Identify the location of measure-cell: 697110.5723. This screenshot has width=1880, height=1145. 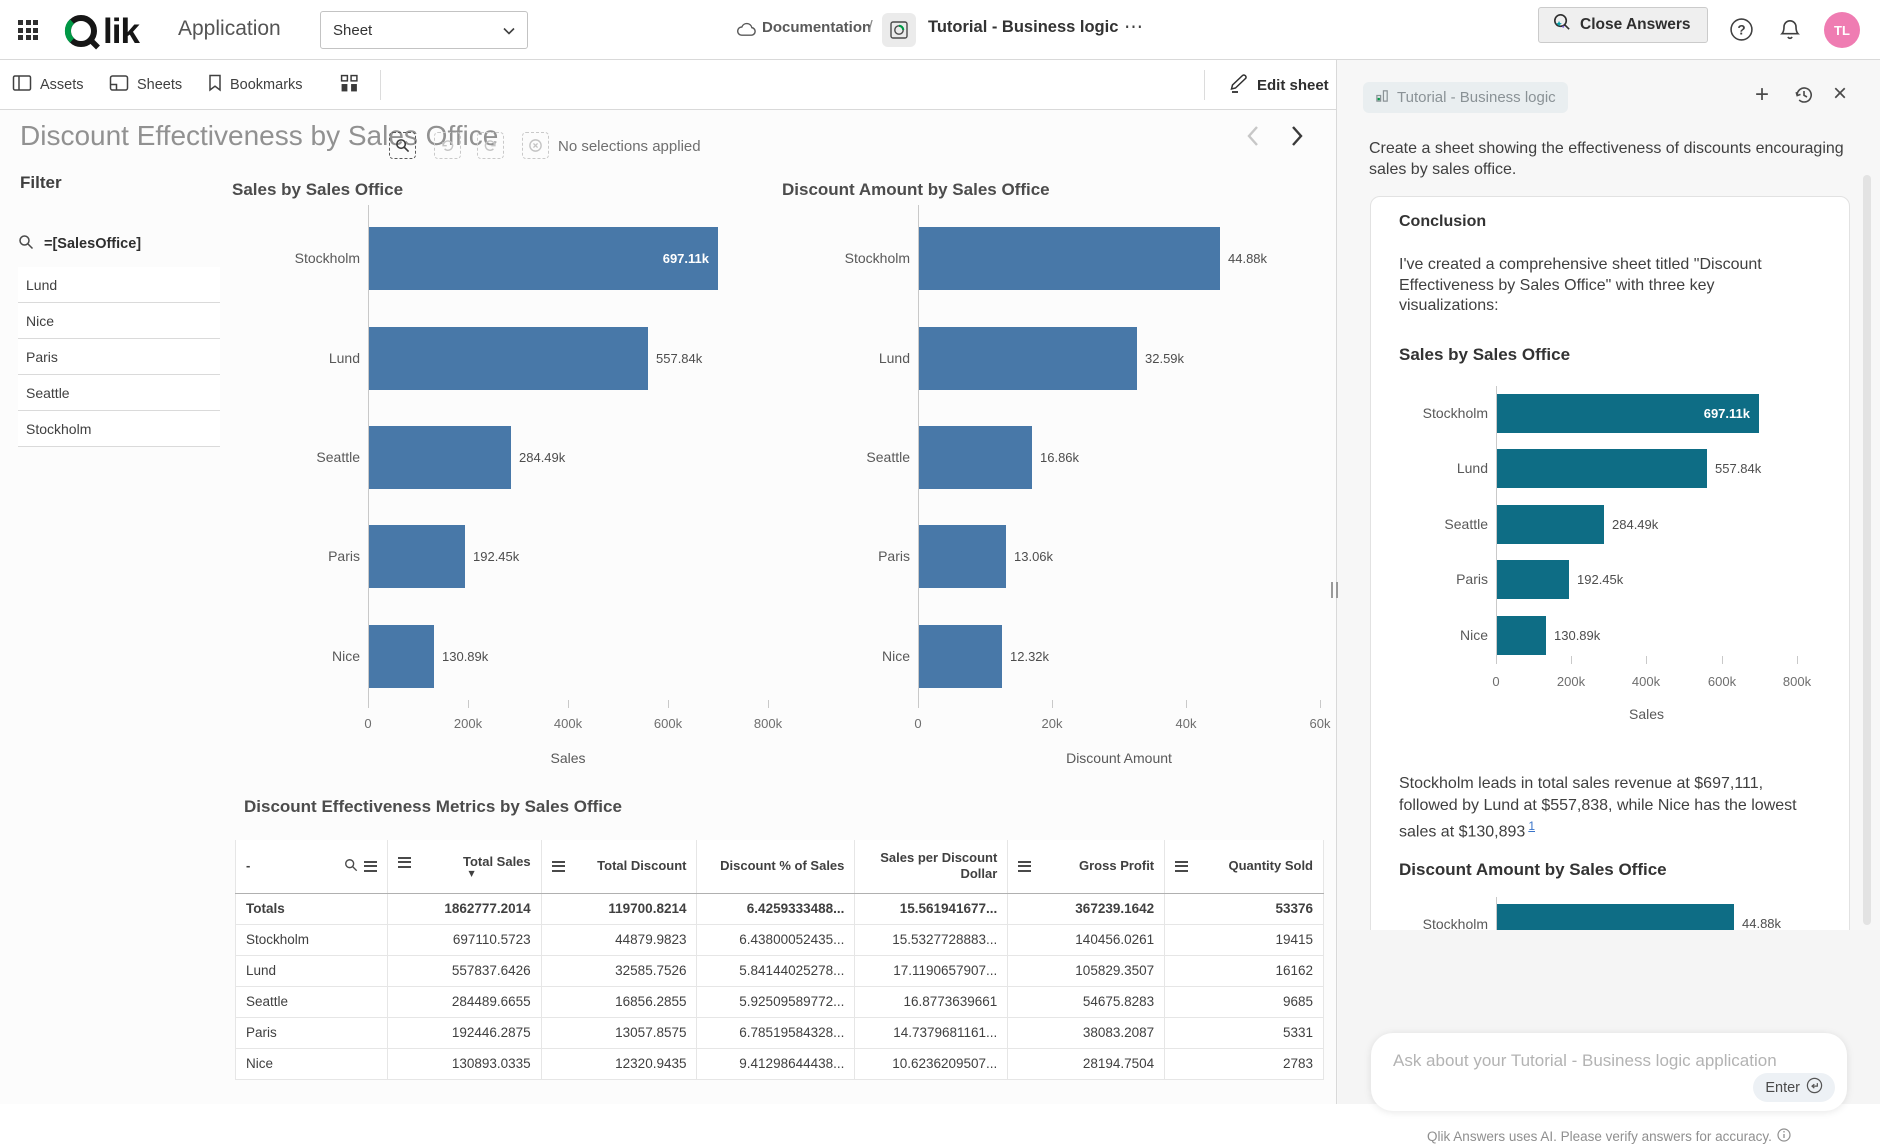
(464, 939).